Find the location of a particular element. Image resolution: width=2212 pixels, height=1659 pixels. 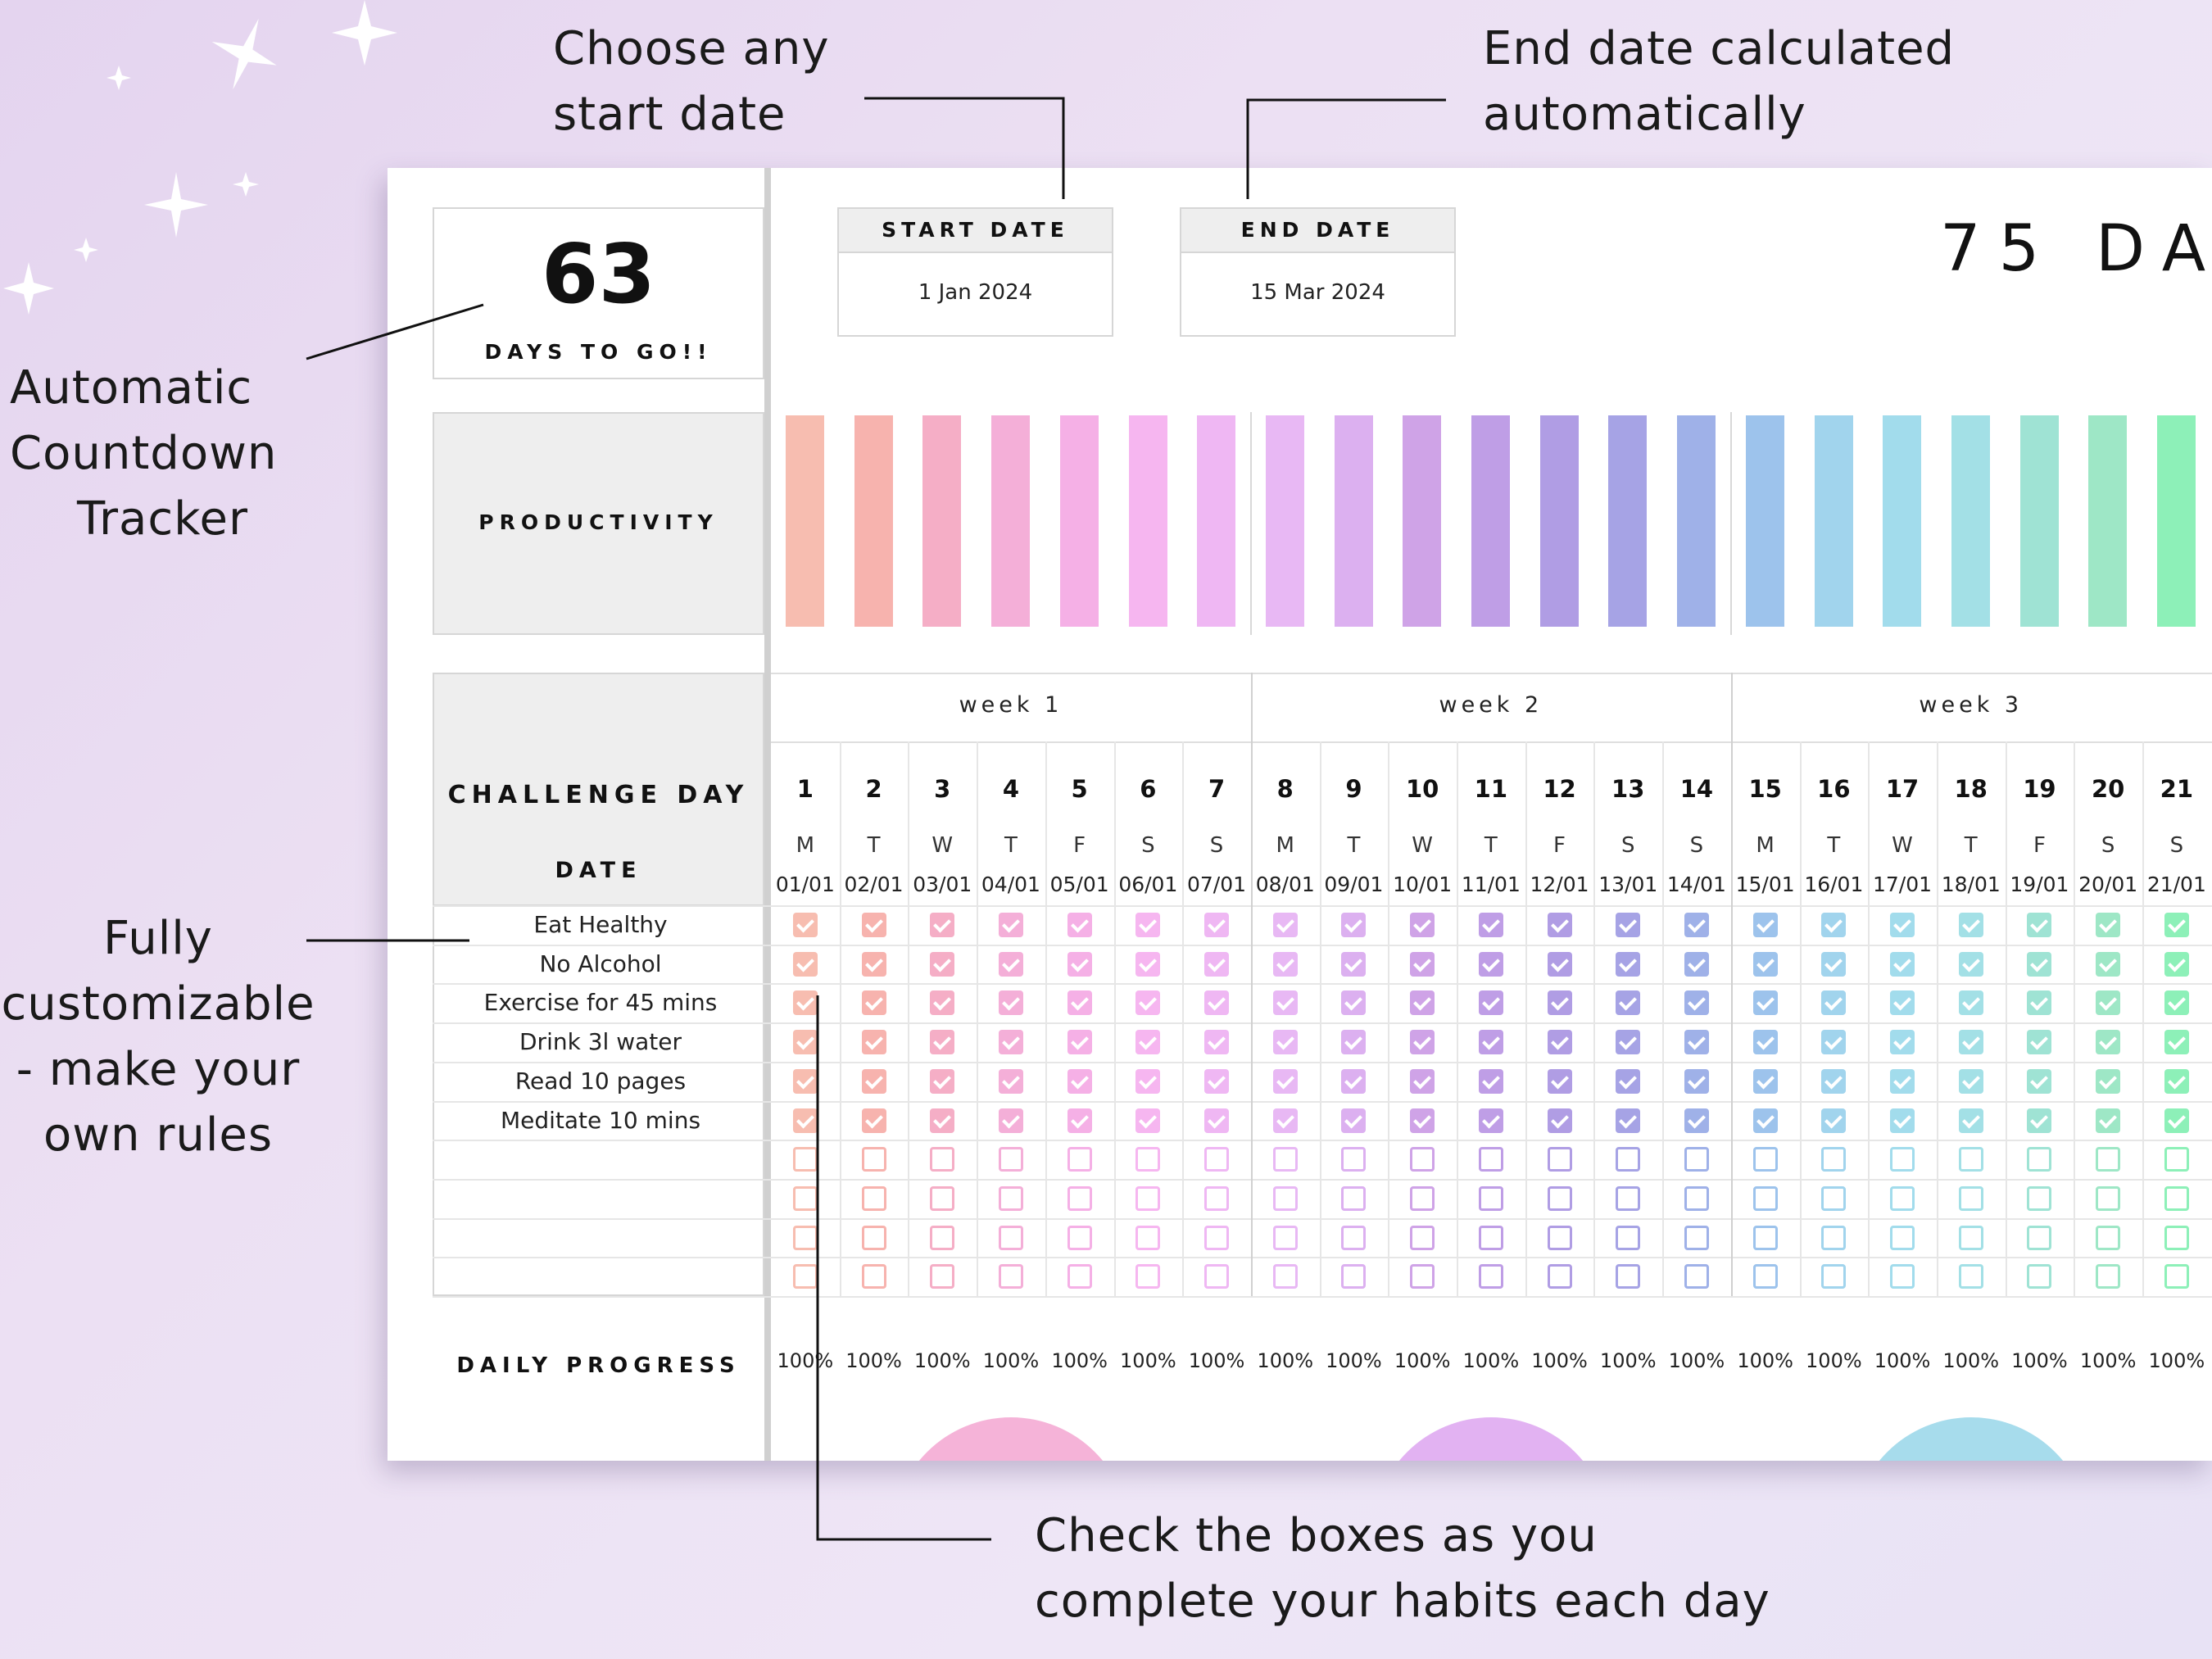

habit-name: Exercise for 45 mins is located at coordinates (600, 1003).